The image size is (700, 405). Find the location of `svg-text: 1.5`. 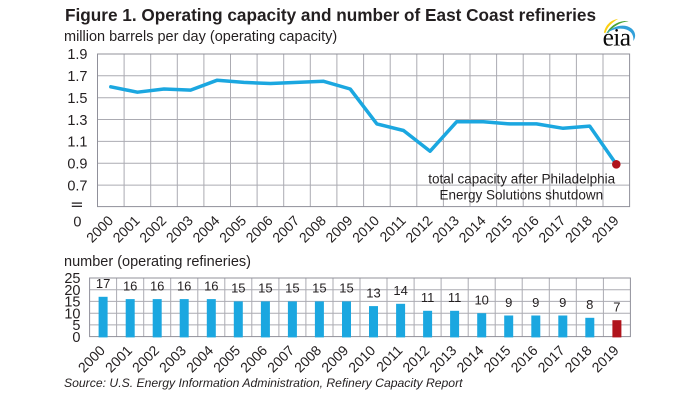

svg-text: 1.5 is located at coordinates (77, 99).